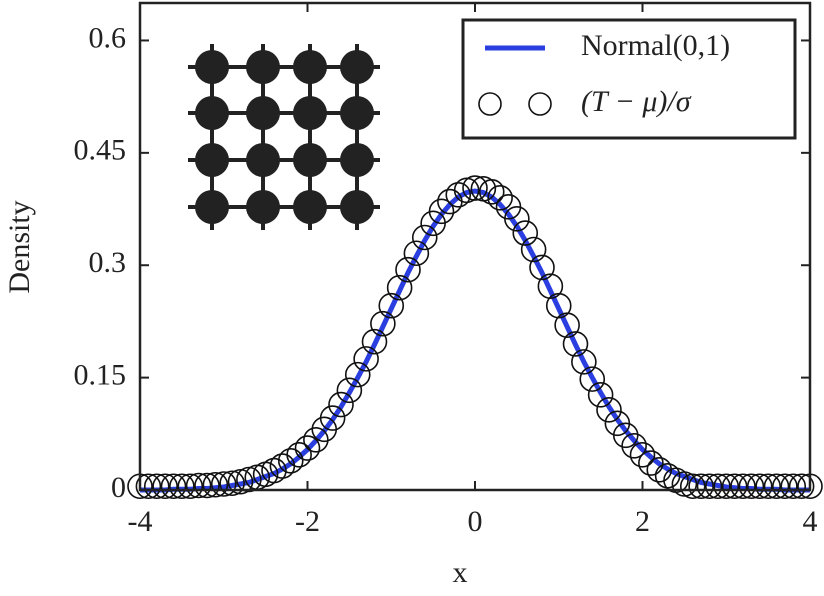  What do you see at coordinates (642, 521) in the screenshot?
I see `x-tick-label: 2` at bounding box center [642, 521].